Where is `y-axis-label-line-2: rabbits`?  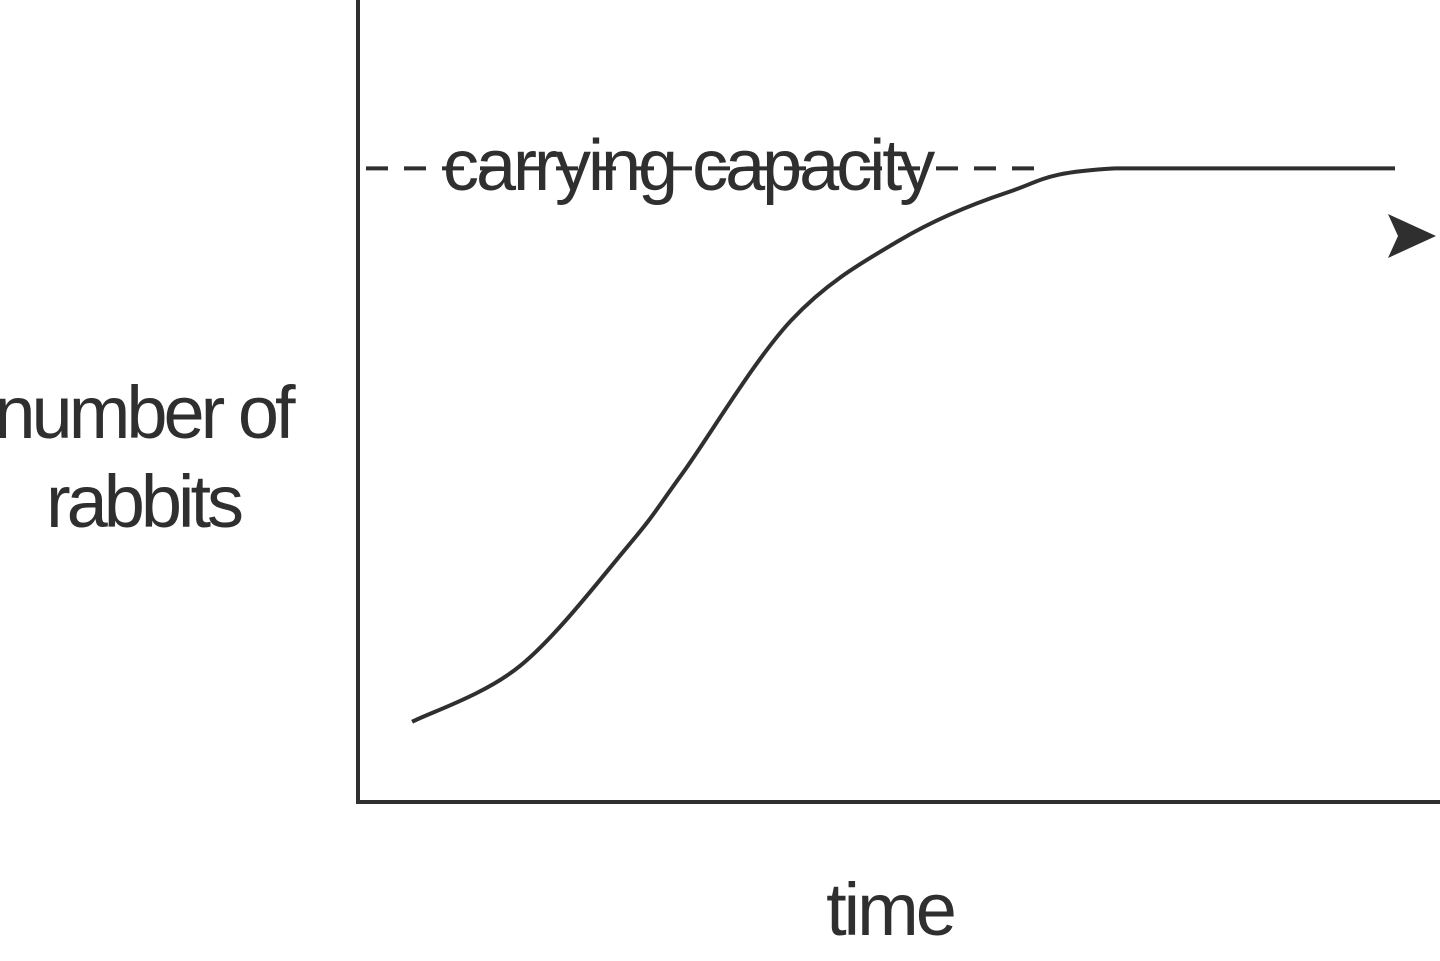
y-axis-label-line-2: rabbits is located at coordinates (144, 501).